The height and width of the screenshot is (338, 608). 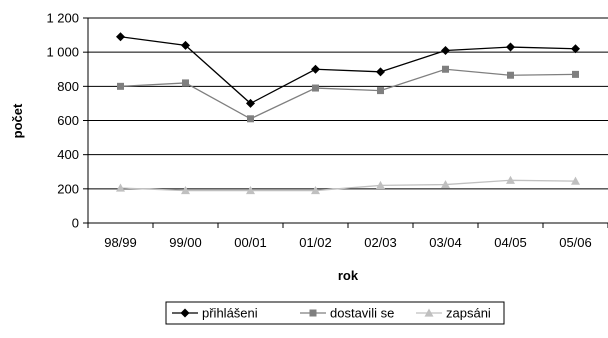 What do you see at coordinates (250, 242) in the screenshot?
I see `x-tick-label: 00/01` at bounding box center [250, 242].